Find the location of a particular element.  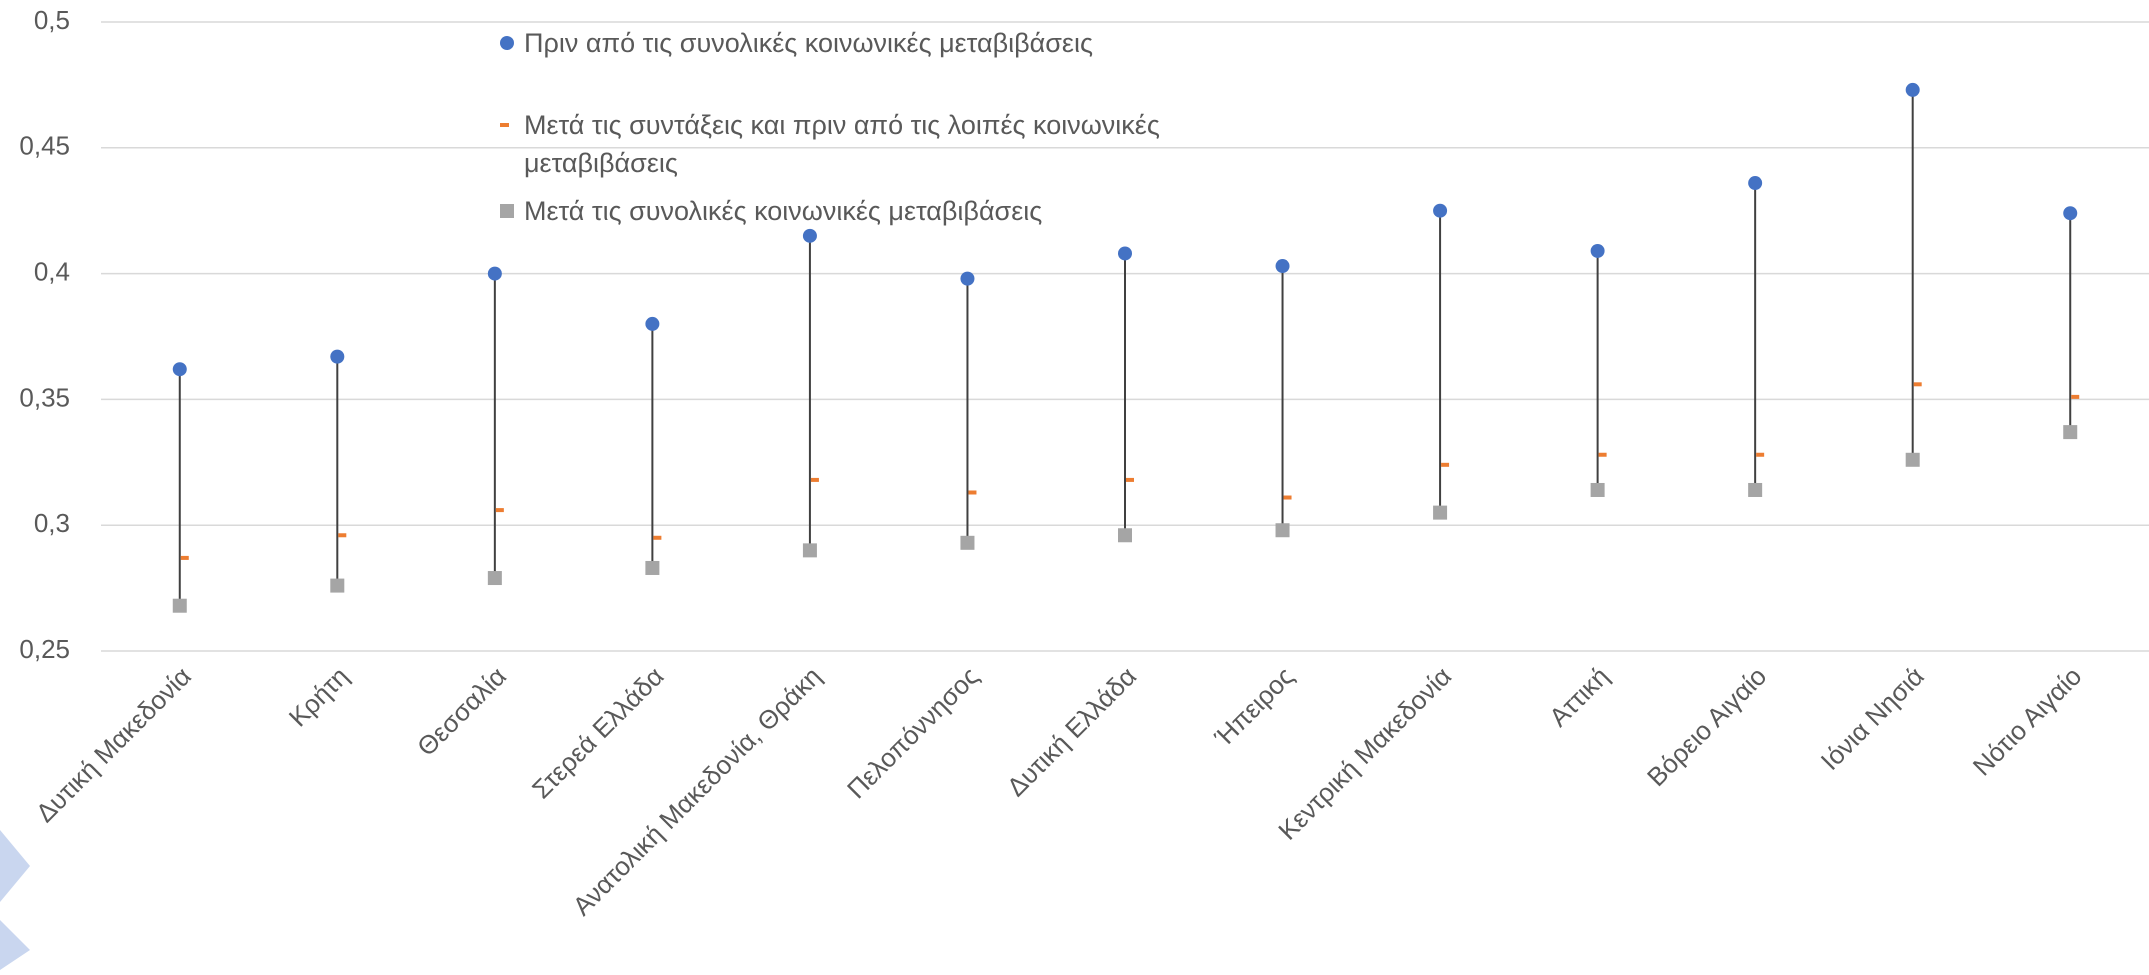

x-tick-label: Δυτική Μακεδονία is located at coordinates (113, 744).